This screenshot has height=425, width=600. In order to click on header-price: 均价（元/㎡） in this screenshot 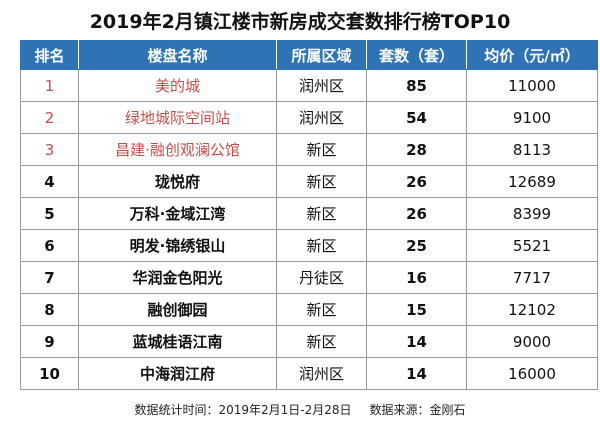, I will do `click(532, 55)`.